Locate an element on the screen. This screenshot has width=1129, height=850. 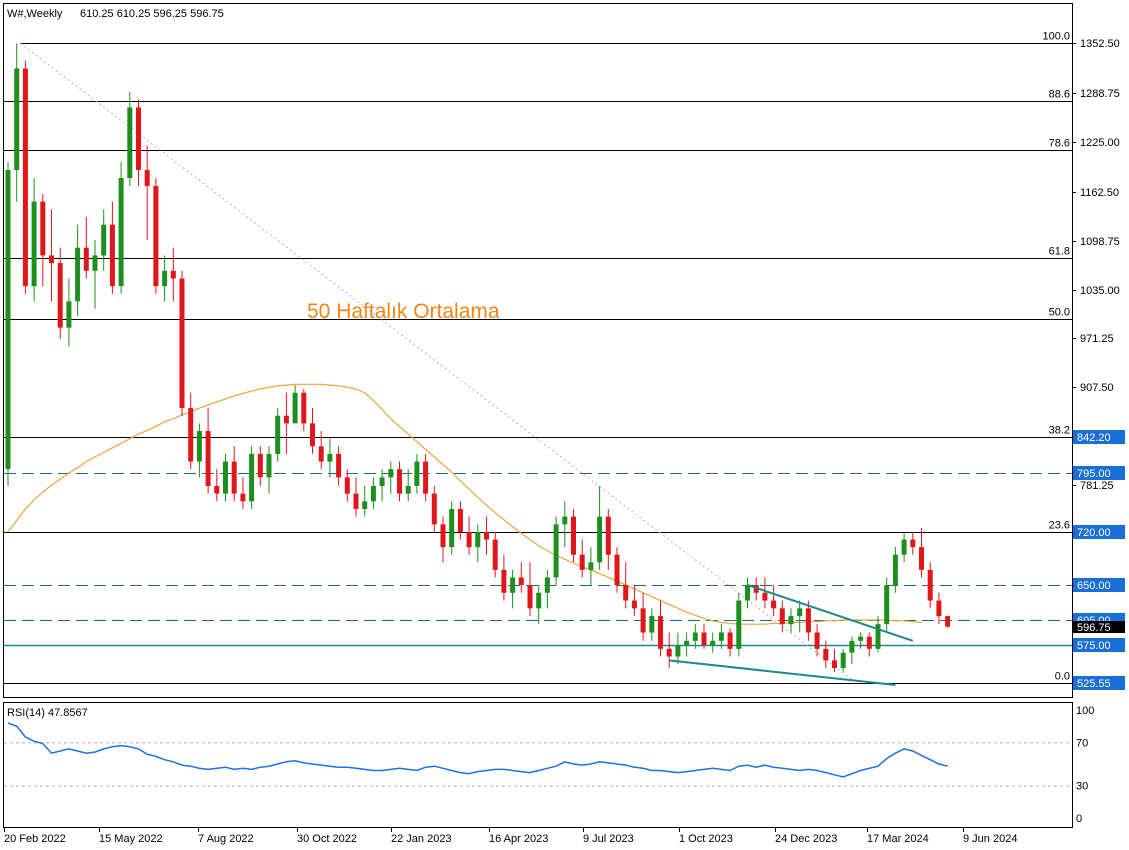
x-tick-label: 16 Apr 2023 is located at coordinates (518, 839).